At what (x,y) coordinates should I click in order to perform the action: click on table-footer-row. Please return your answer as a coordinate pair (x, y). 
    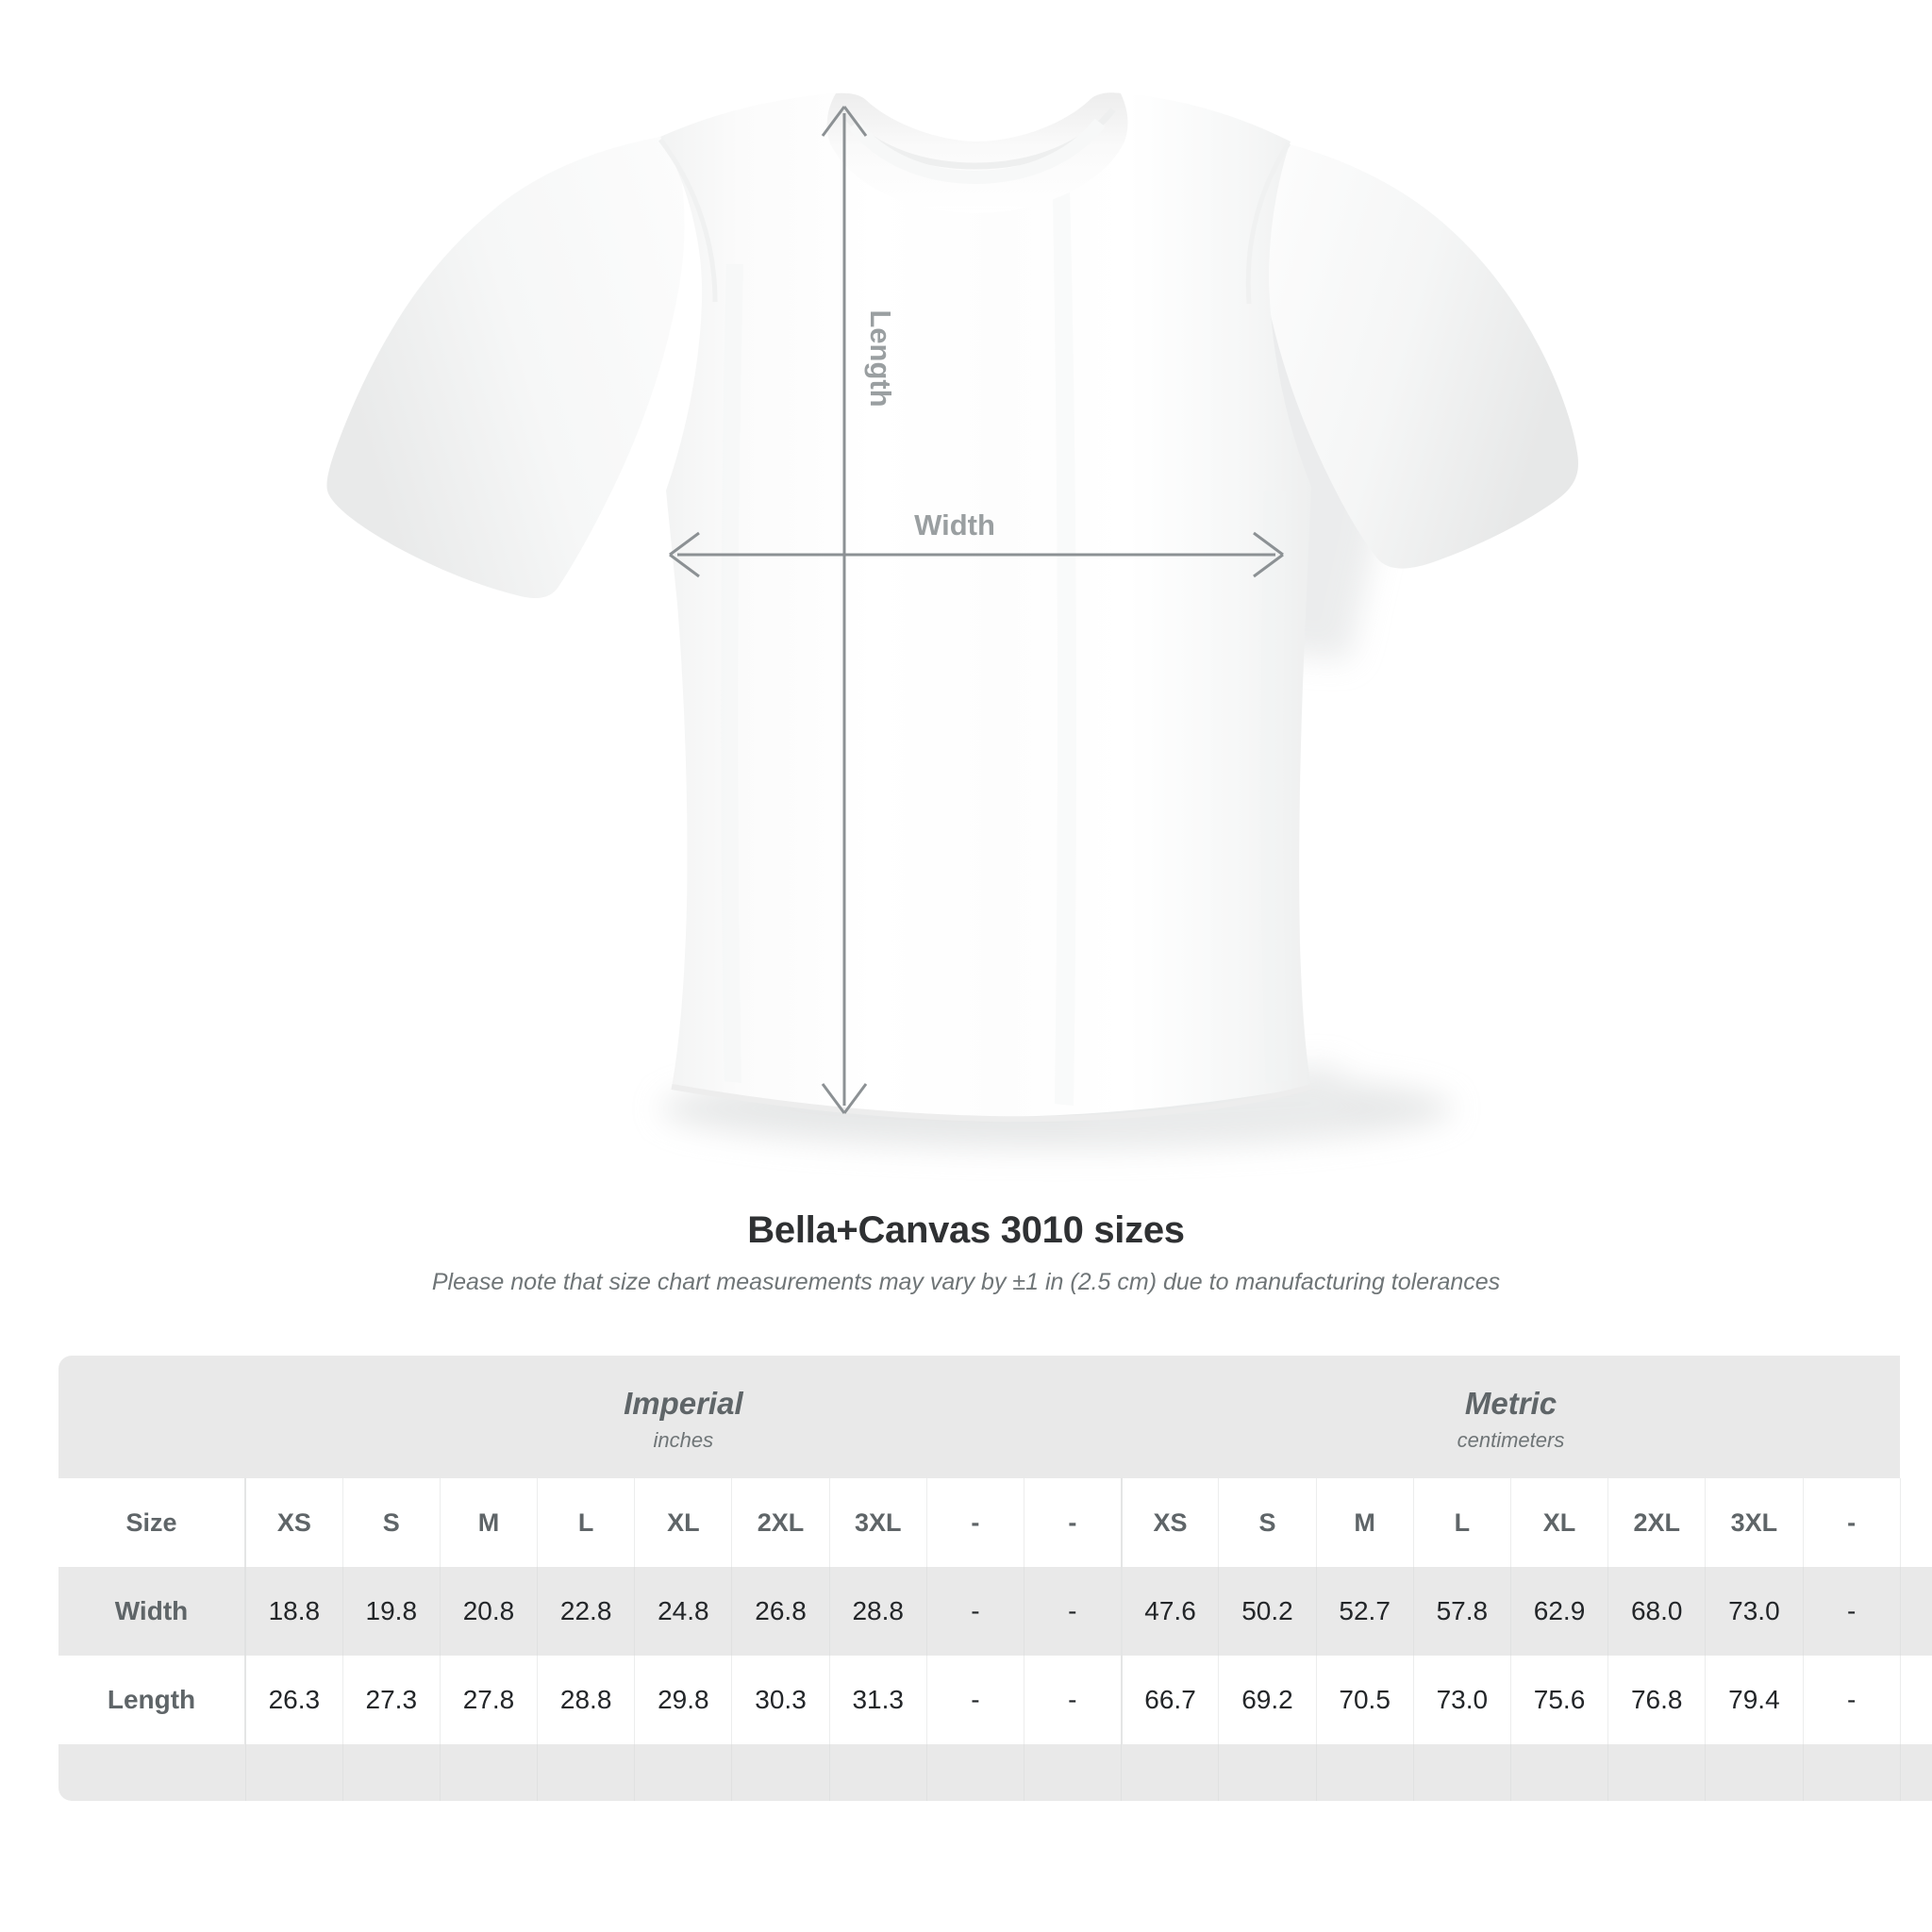
    Looking at the image, I should click on (995, 1773).